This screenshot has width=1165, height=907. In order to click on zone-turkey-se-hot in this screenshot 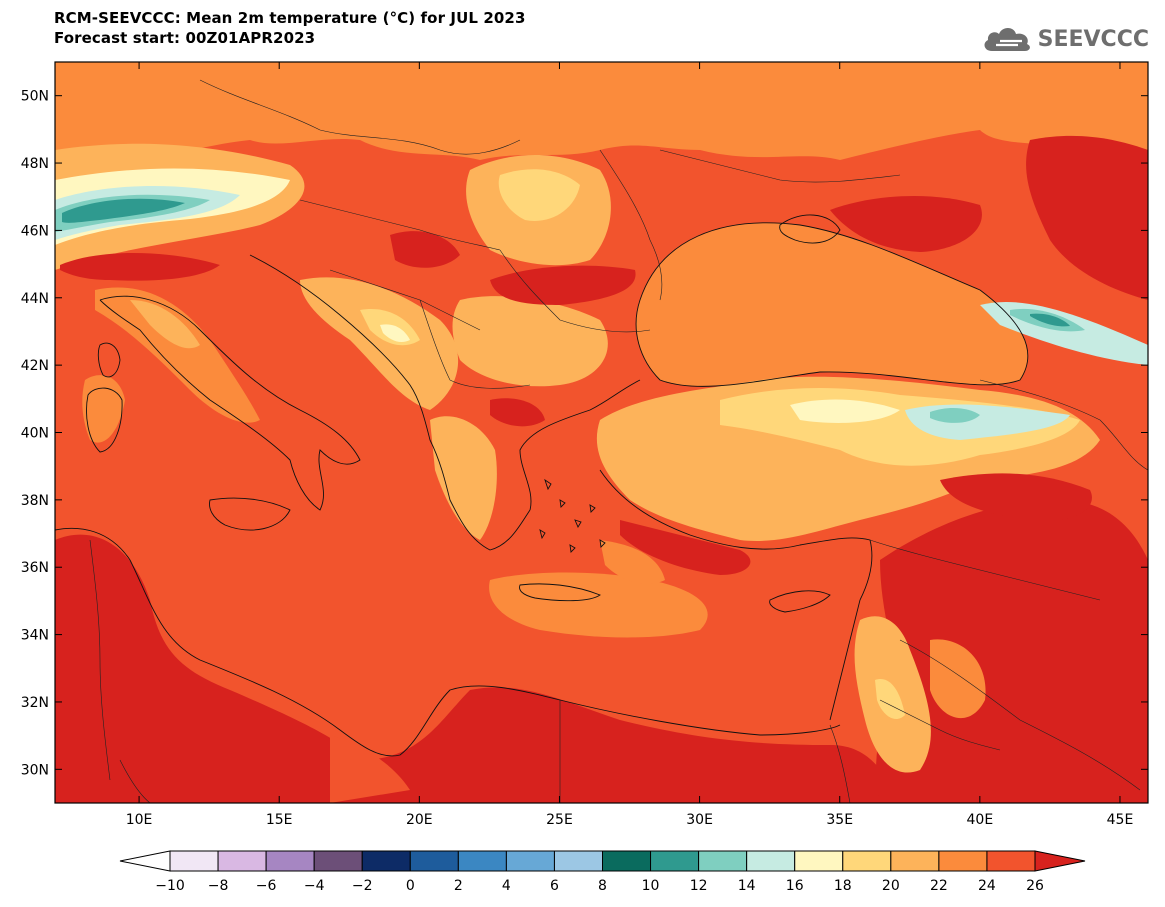, I will do `click(1016, 497)`.